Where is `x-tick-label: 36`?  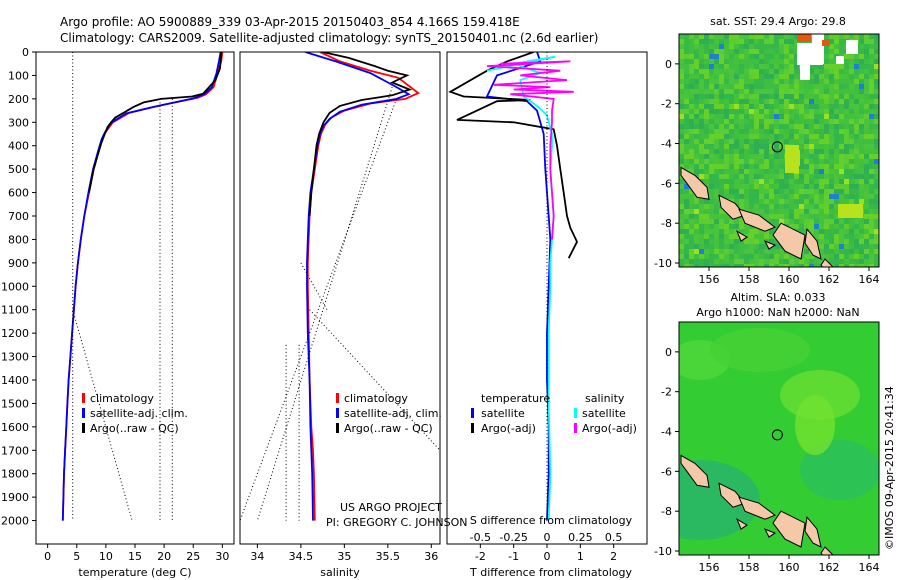 x-tick-label: 36 is located at coordinates (431, 556).